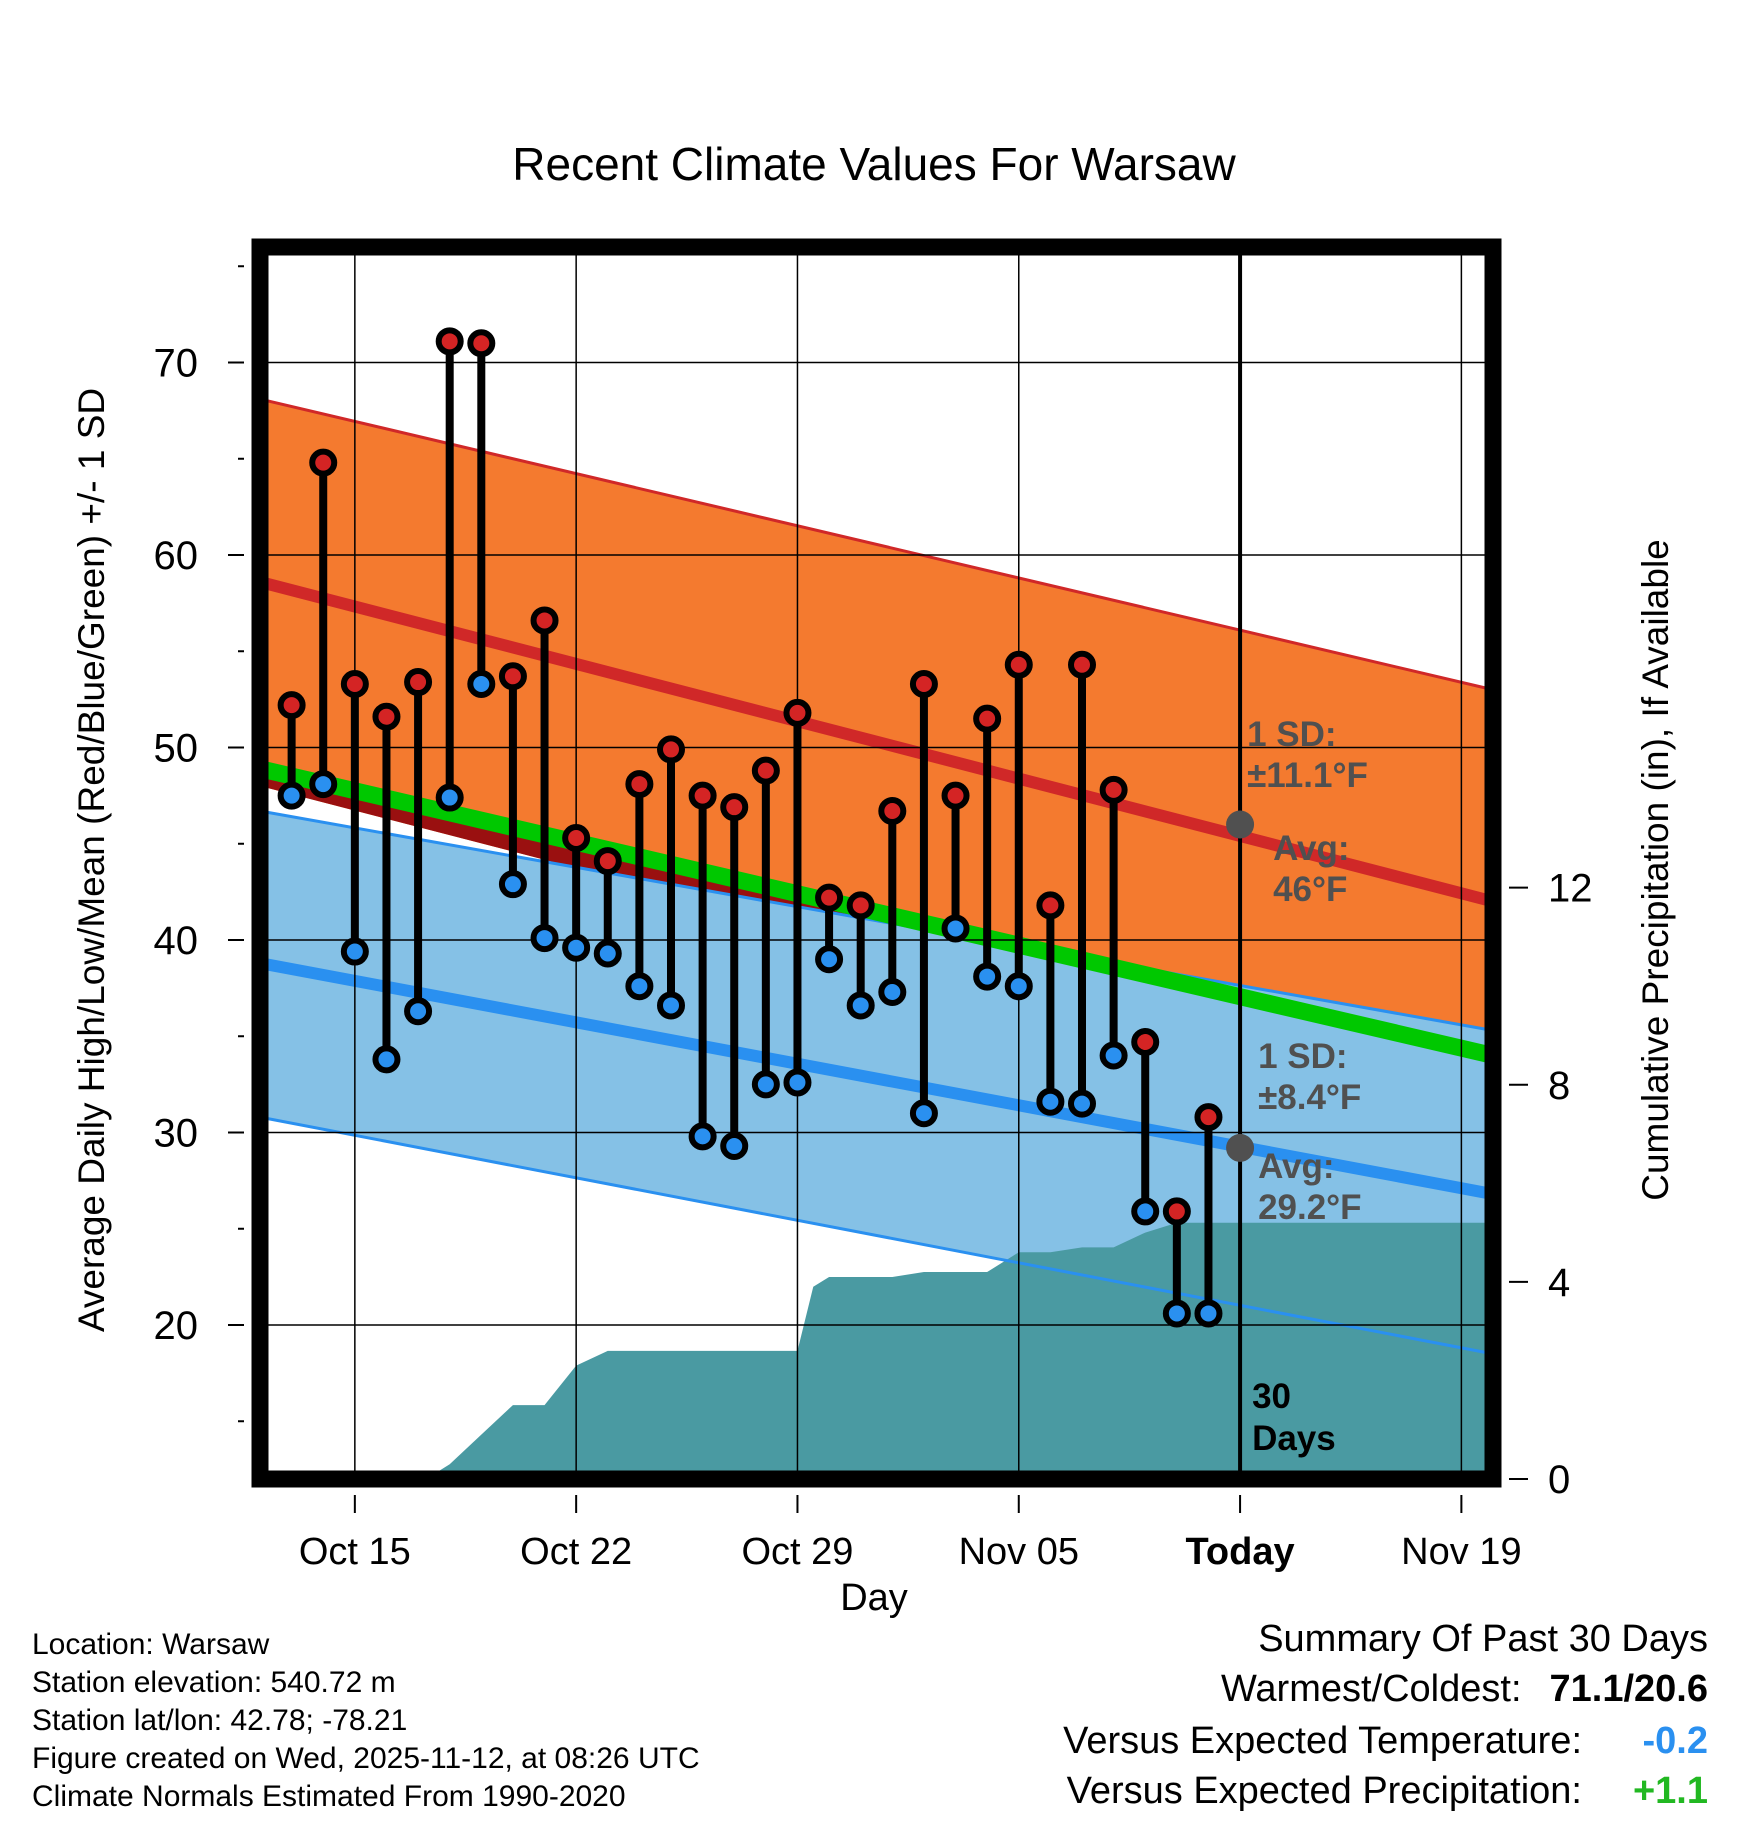 This screenshot has height=1828, width=1748. What do you see at coordinates (876, 912) in the screenshot?
I see `mean-avg-line` at bounding box center [876, 912].